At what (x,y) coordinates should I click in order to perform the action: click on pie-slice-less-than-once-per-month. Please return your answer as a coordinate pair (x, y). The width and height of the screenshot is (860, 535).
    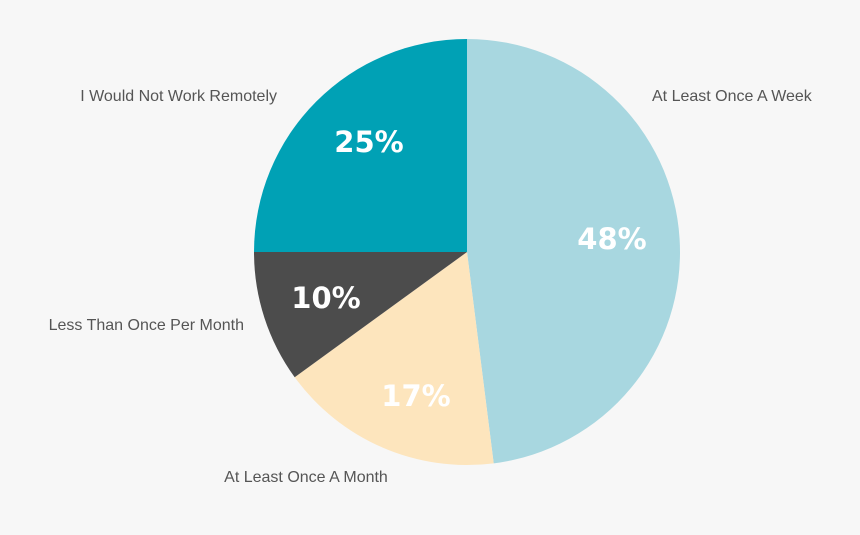
    Looking at the image, I should click on (360, 315).